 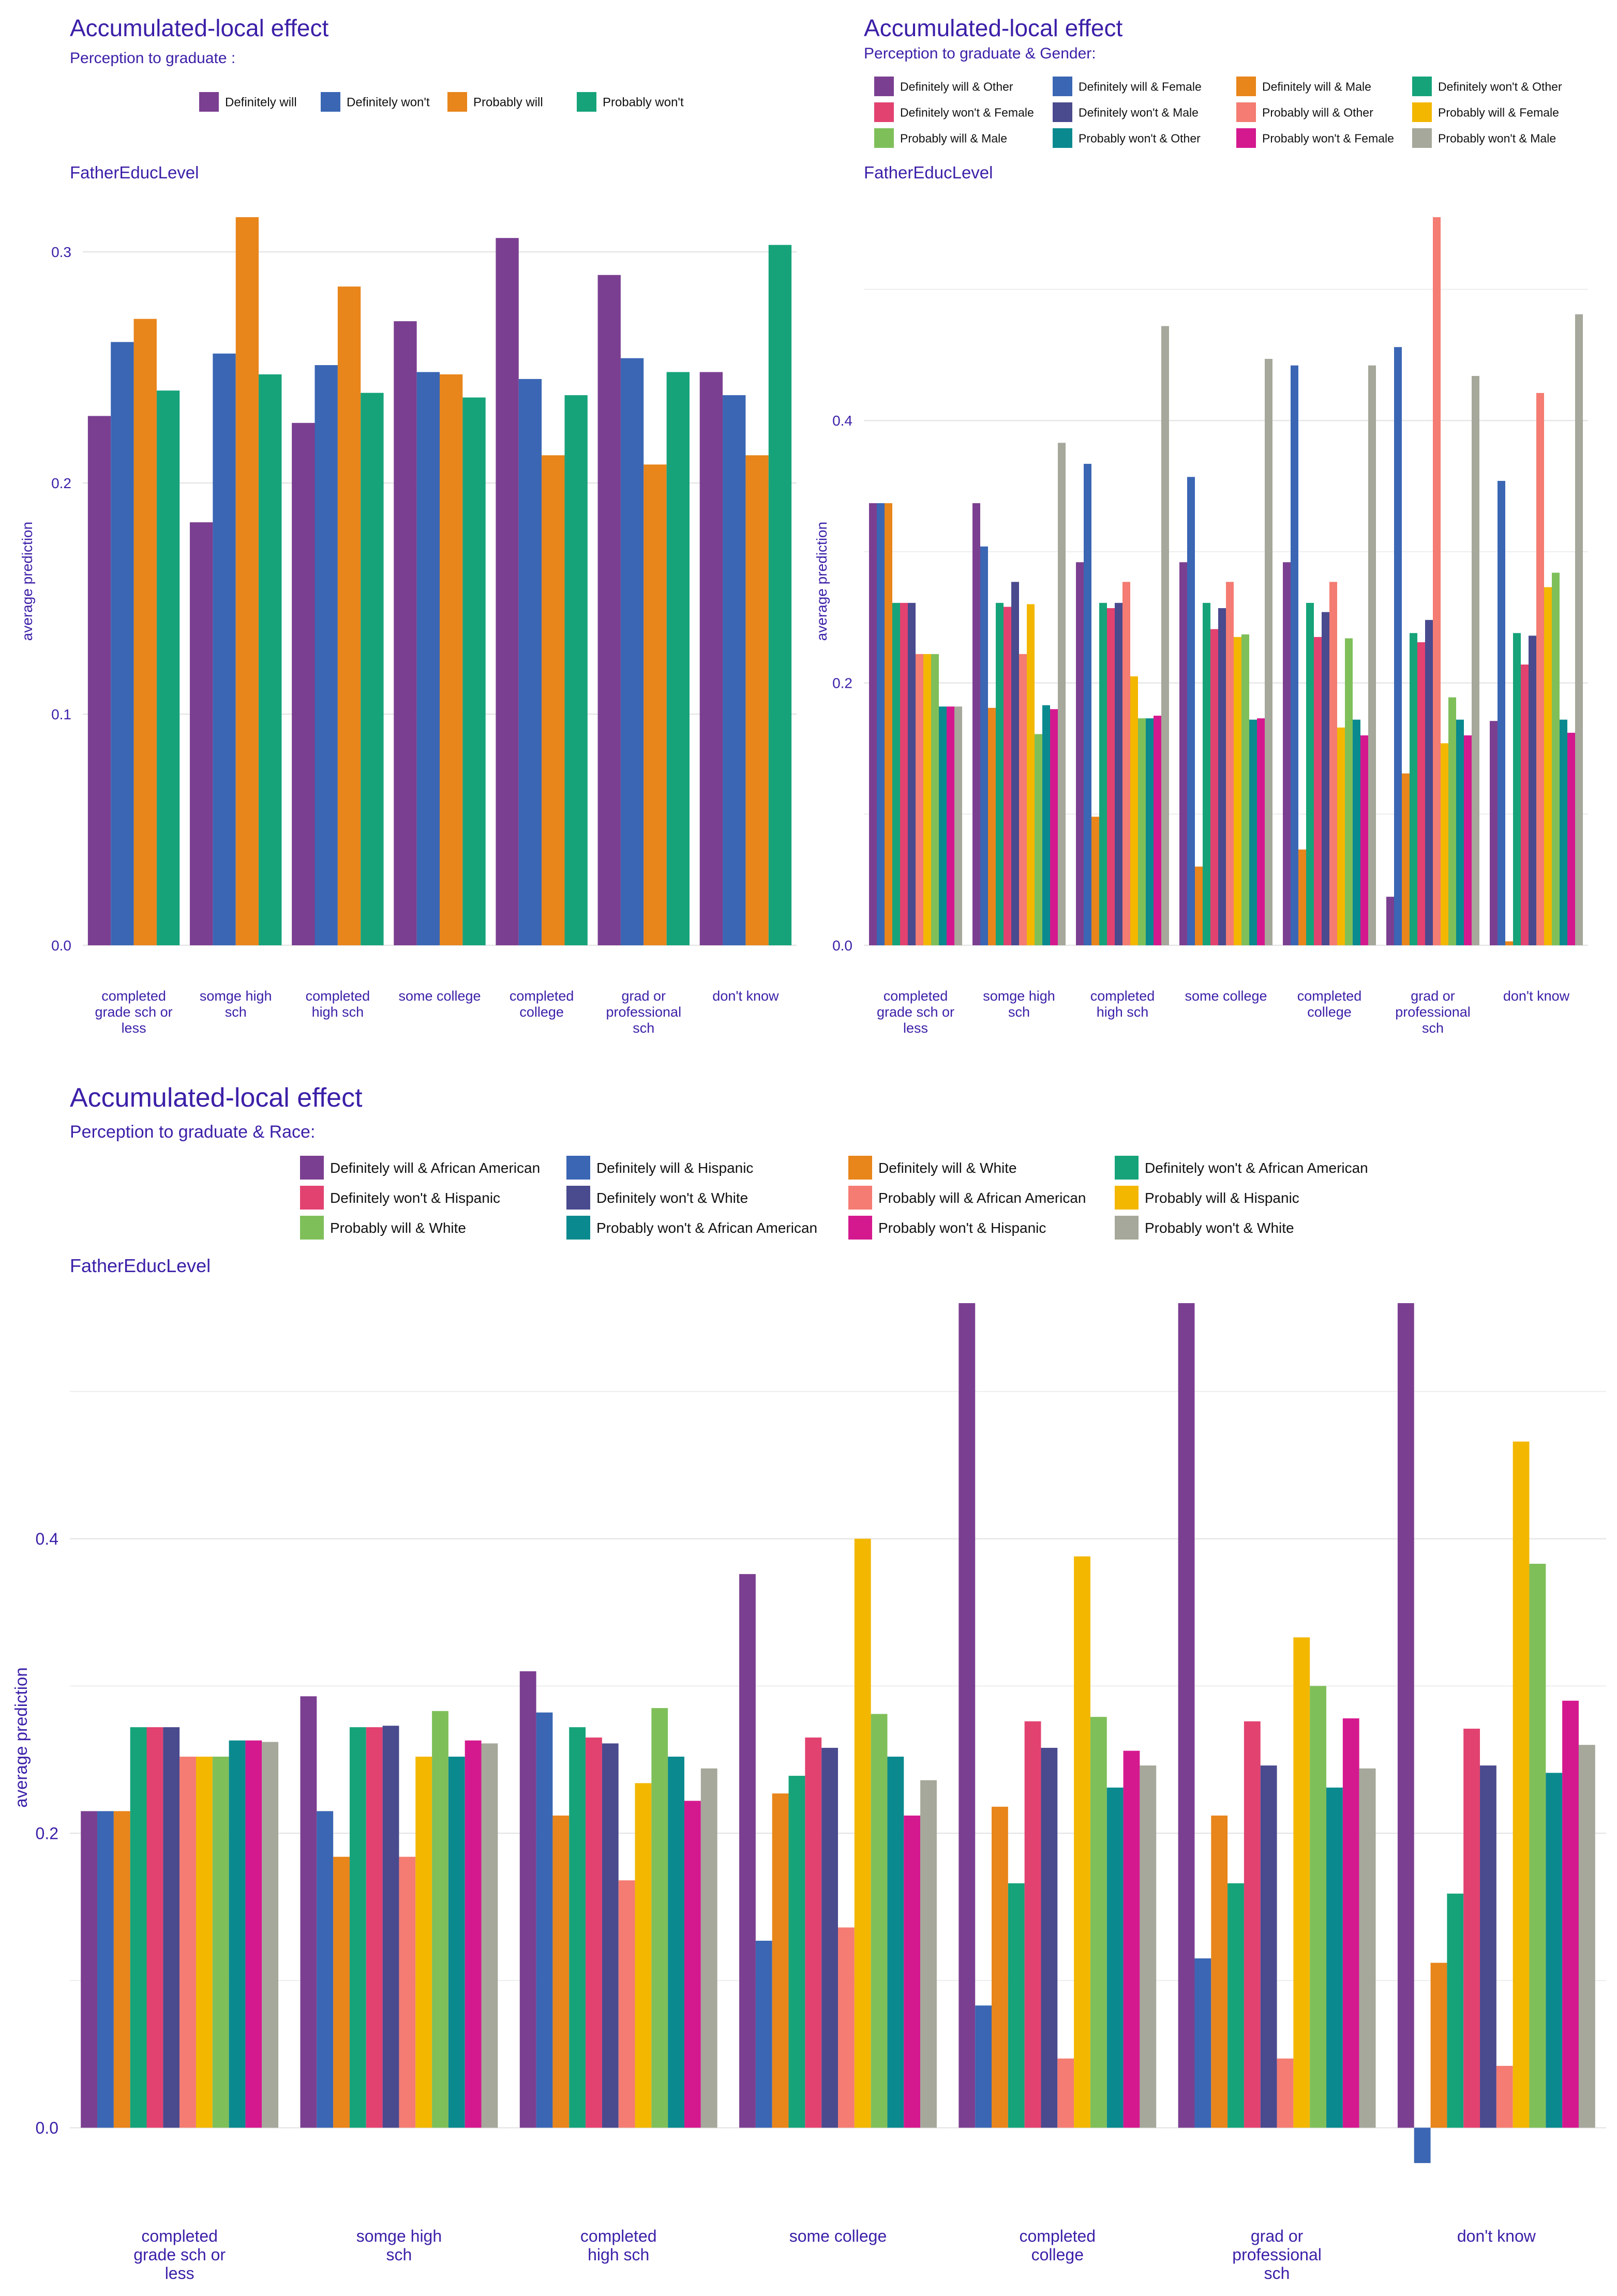 I want to click on facet-label: FatherEducLevel, so click(x=140, y=1266).